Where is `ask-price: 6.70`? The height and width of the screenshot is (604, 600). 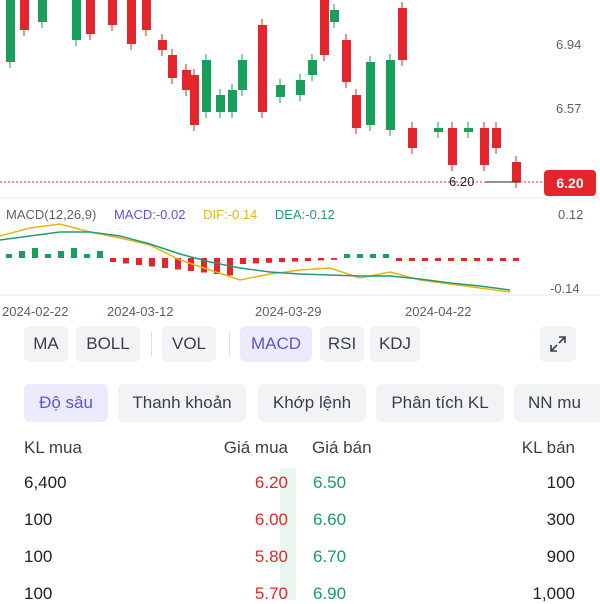 ask-price: 6.70 is located at coordinates (330, 556).